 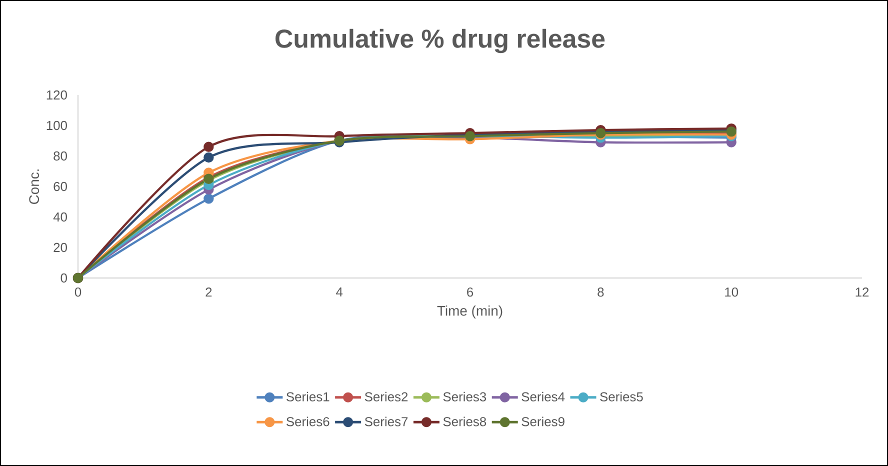 What do you see at coordinates (601, 292) in the screenshot?
I see `x-tick-label: 8` at bounding box center [601, 292].